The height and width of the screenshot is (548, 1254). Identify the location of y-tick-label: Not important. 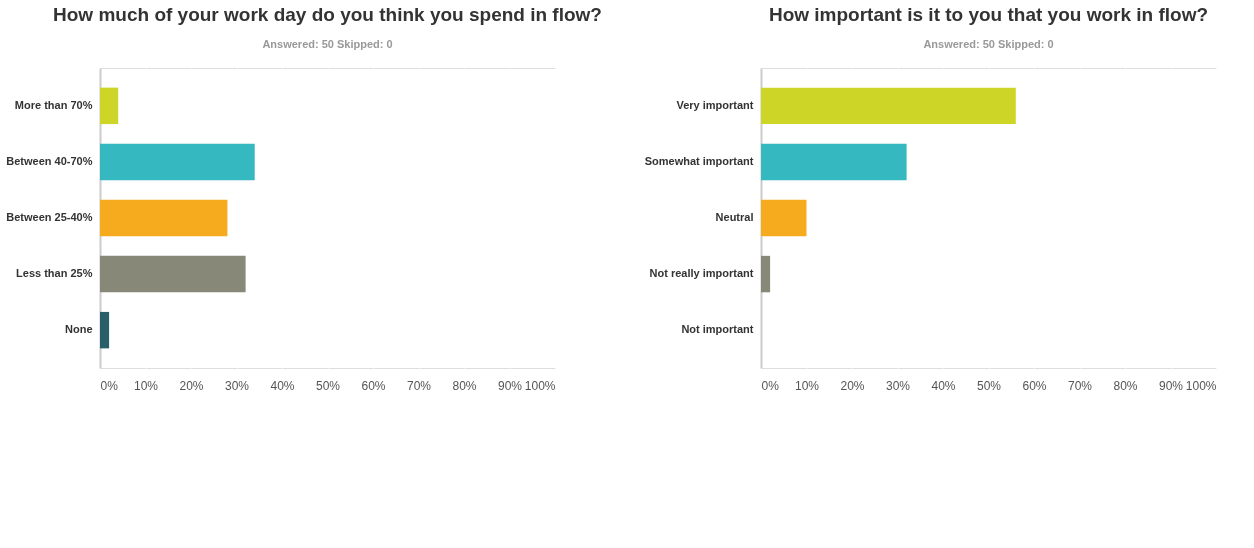
(717, 329).